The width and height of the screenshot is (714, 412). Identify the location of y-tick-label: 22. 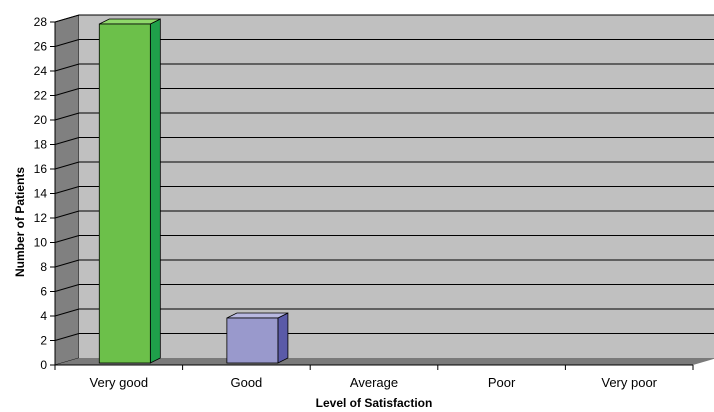
(41, 96).